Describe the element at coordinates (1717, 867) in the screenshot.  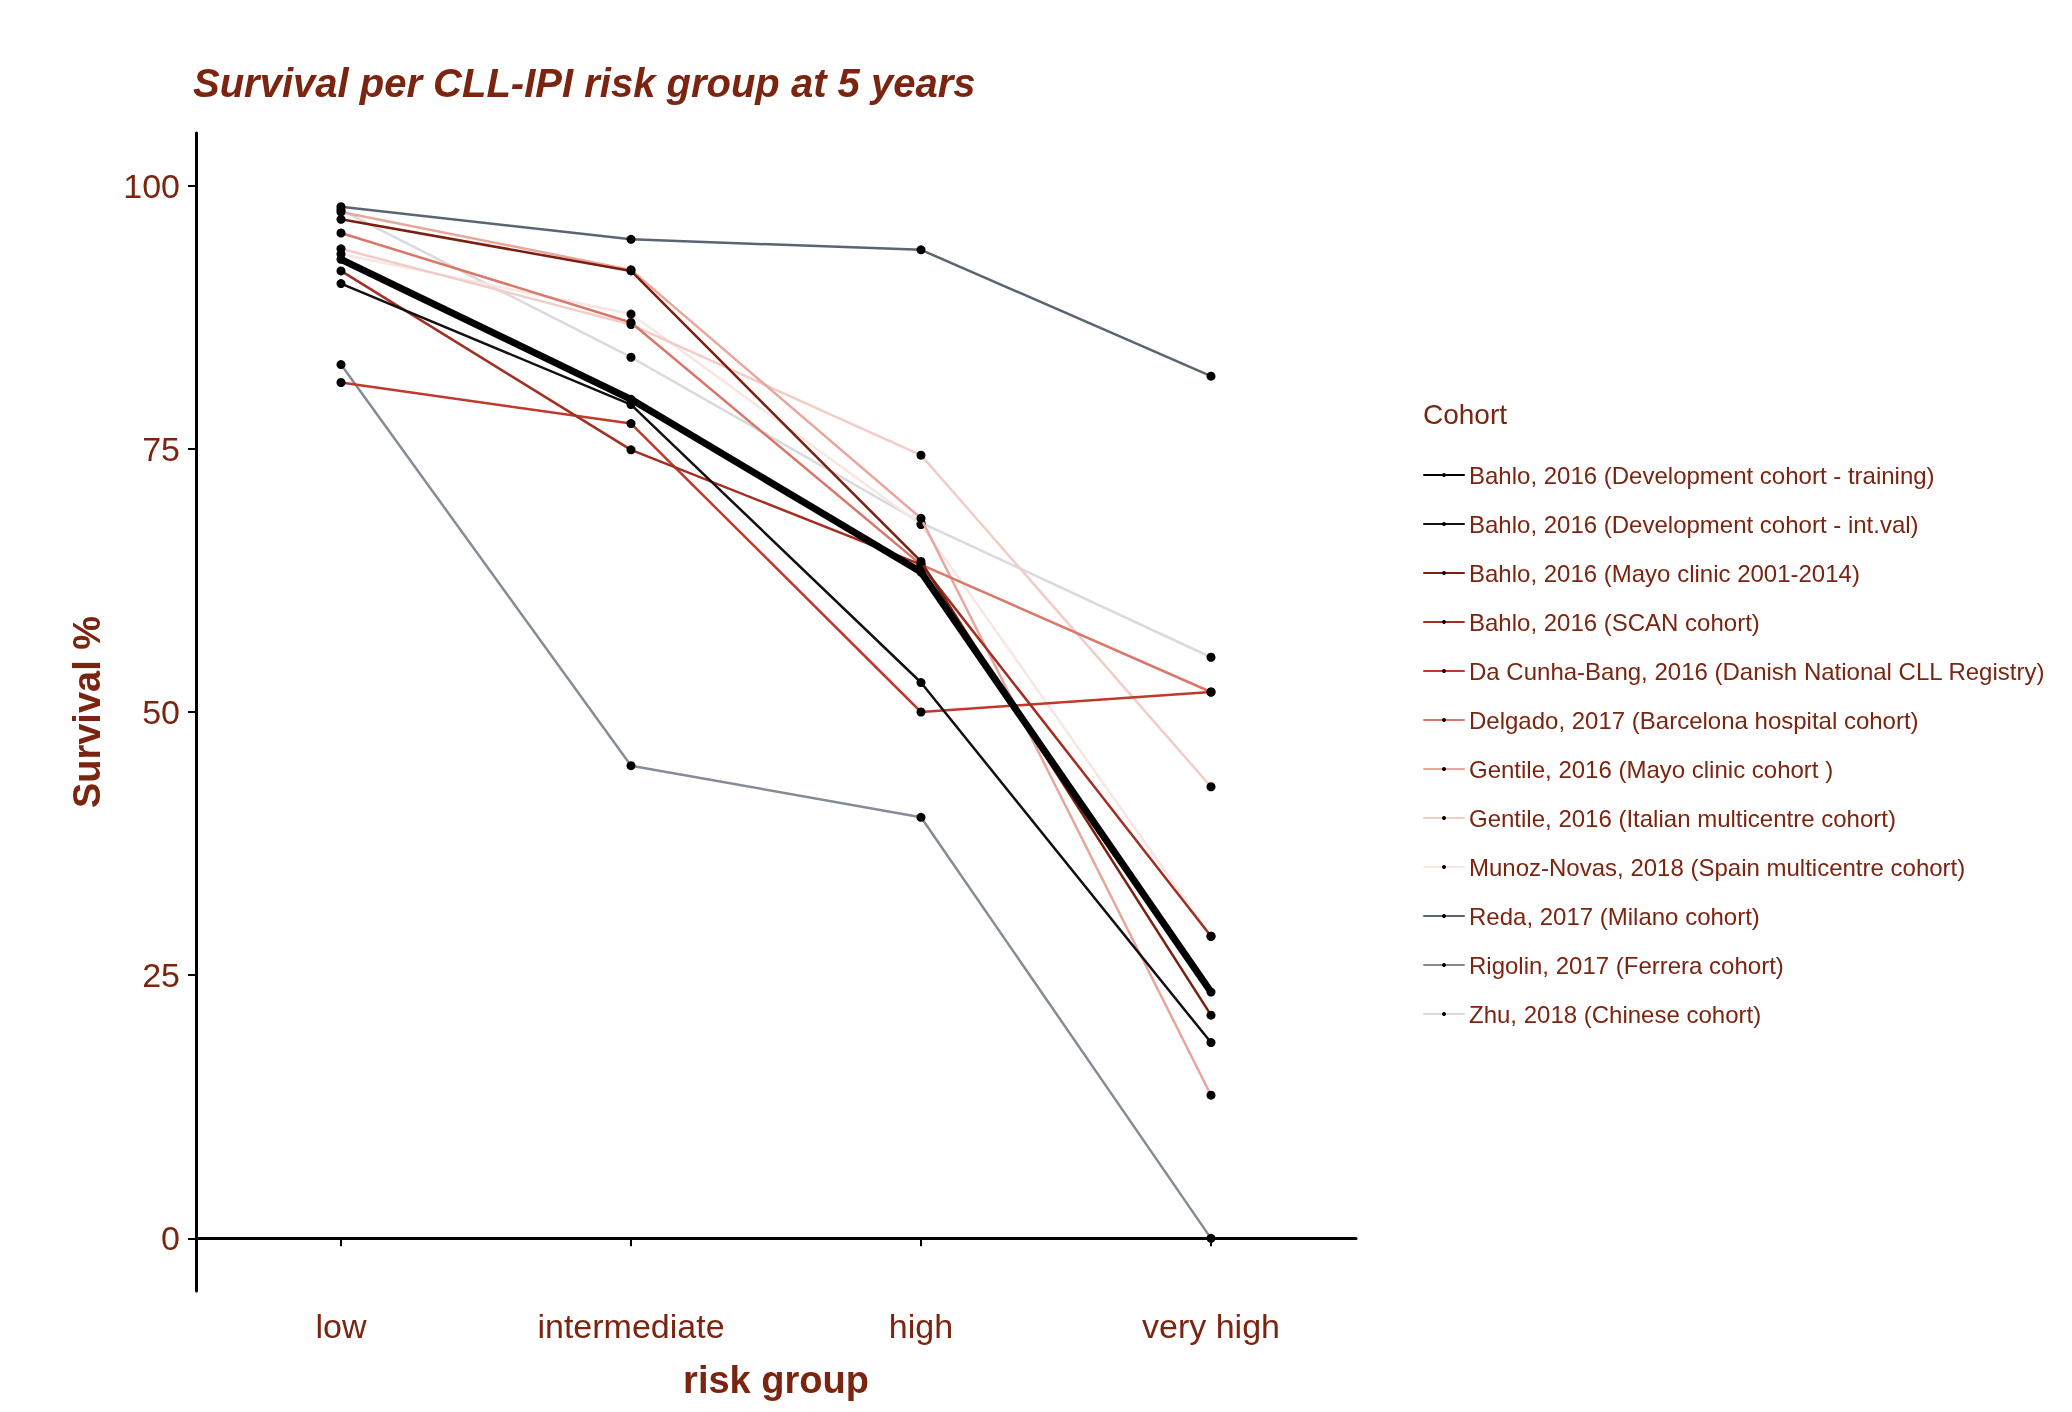
I see `legend-label: Munoz-Novas, 2018 (Spain multicentre cohort)` at that location.